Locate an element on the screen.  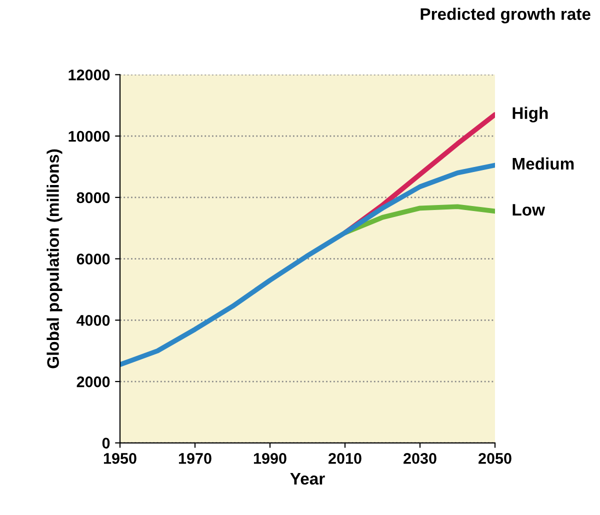
y-tick-label: 12000 is located at coordinates (89, 75).